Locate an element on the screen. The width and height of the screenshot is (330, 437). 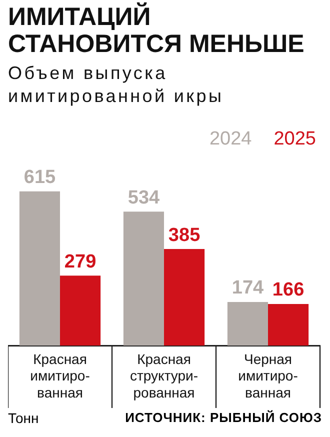
text: Тонн is located at coordinates (23, 418).